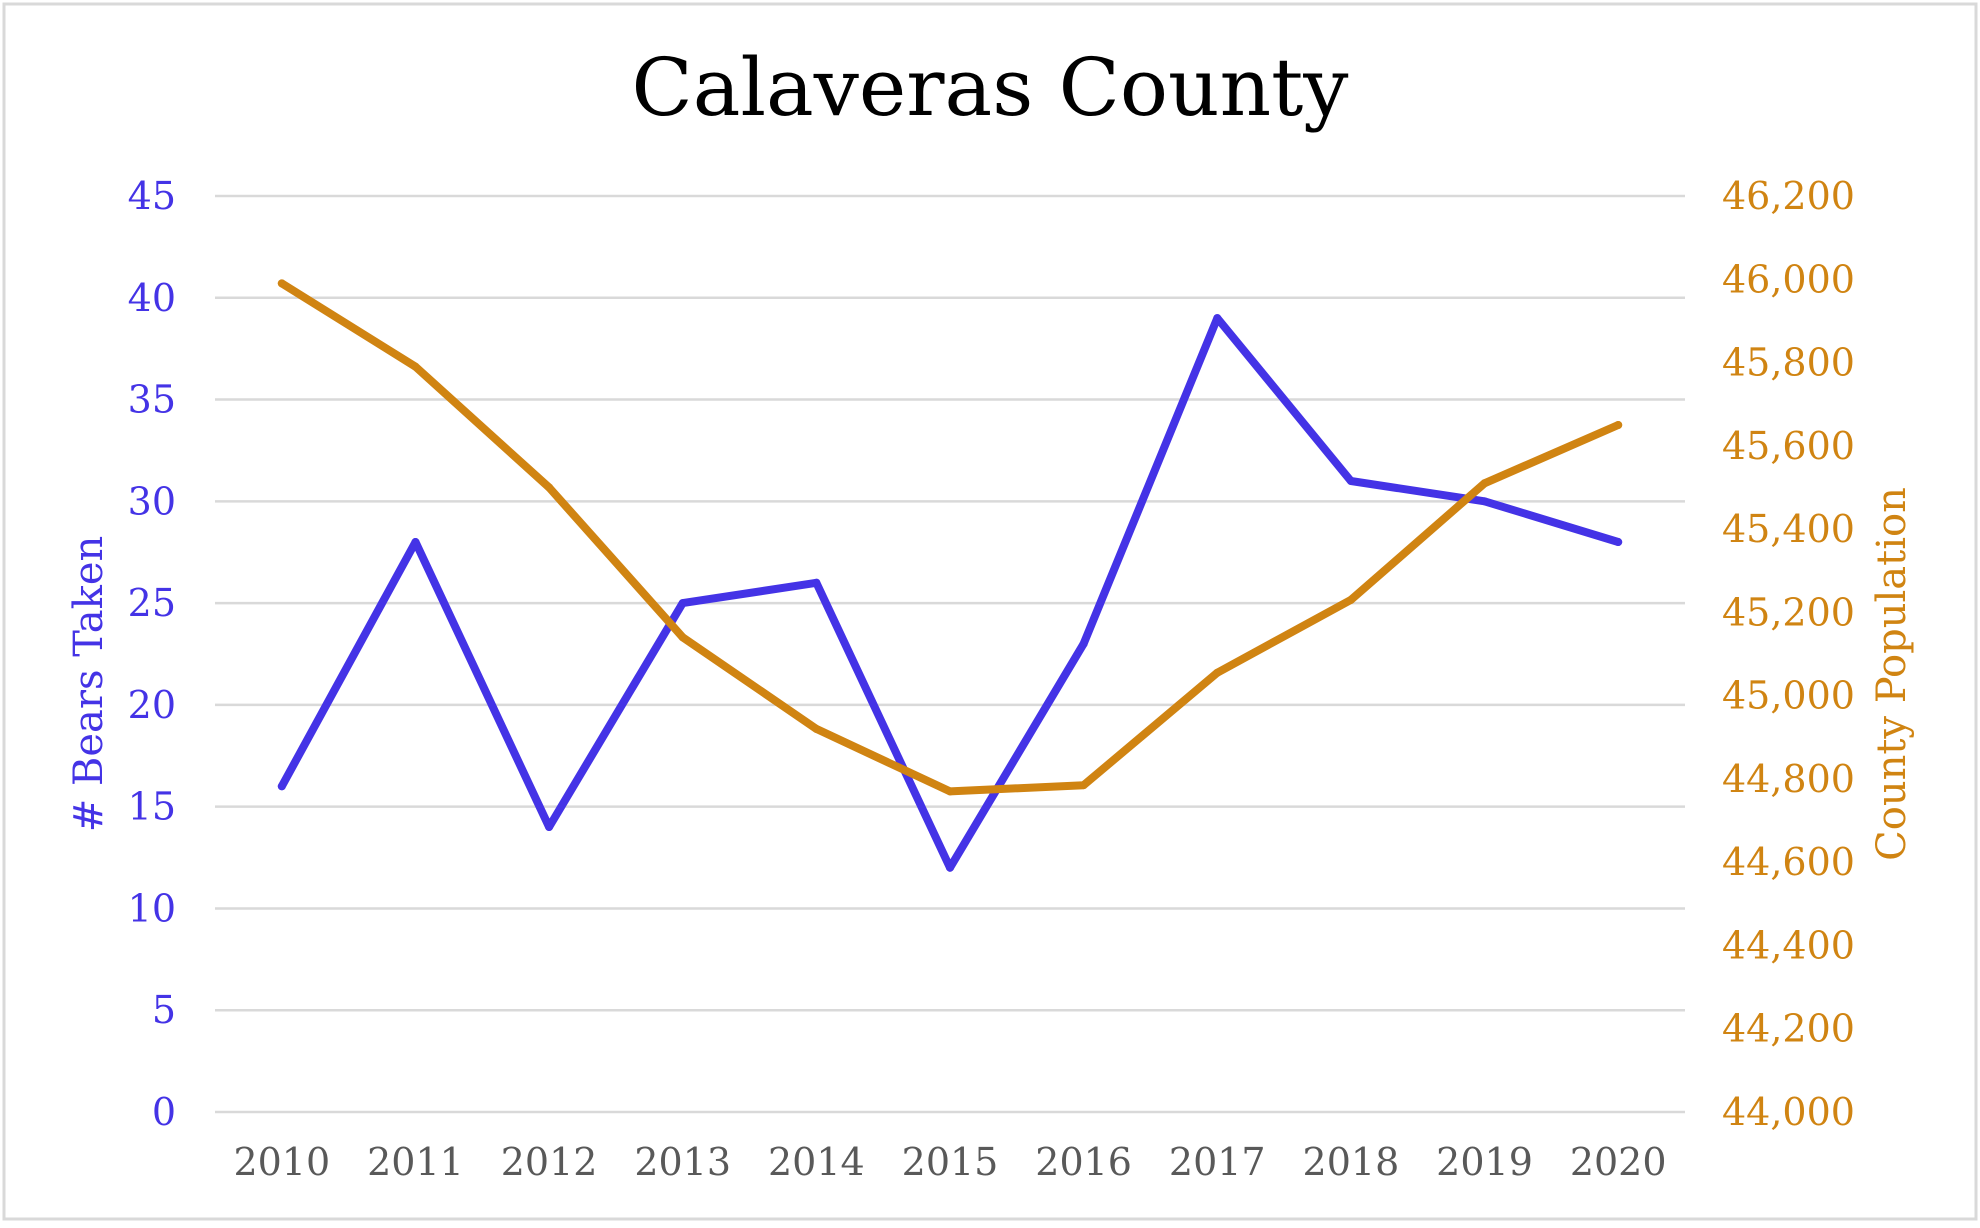 This screenshot has height=1228, width=1980. I want to click on right-tick-label: 45,400, so click(1788, 529).